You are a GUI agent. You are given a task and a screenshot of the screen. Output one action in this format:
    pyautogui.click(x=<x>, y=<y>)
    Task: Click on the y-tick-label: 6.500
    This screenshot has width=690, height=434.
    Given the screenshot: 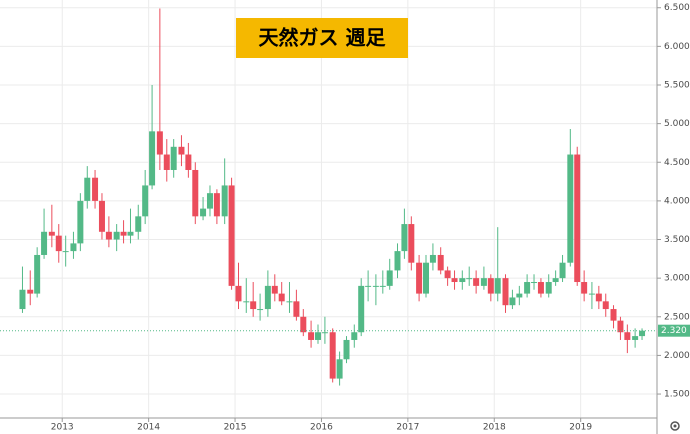 What is the action you would take?
    pyautogui.click(x=677, y=8)
    